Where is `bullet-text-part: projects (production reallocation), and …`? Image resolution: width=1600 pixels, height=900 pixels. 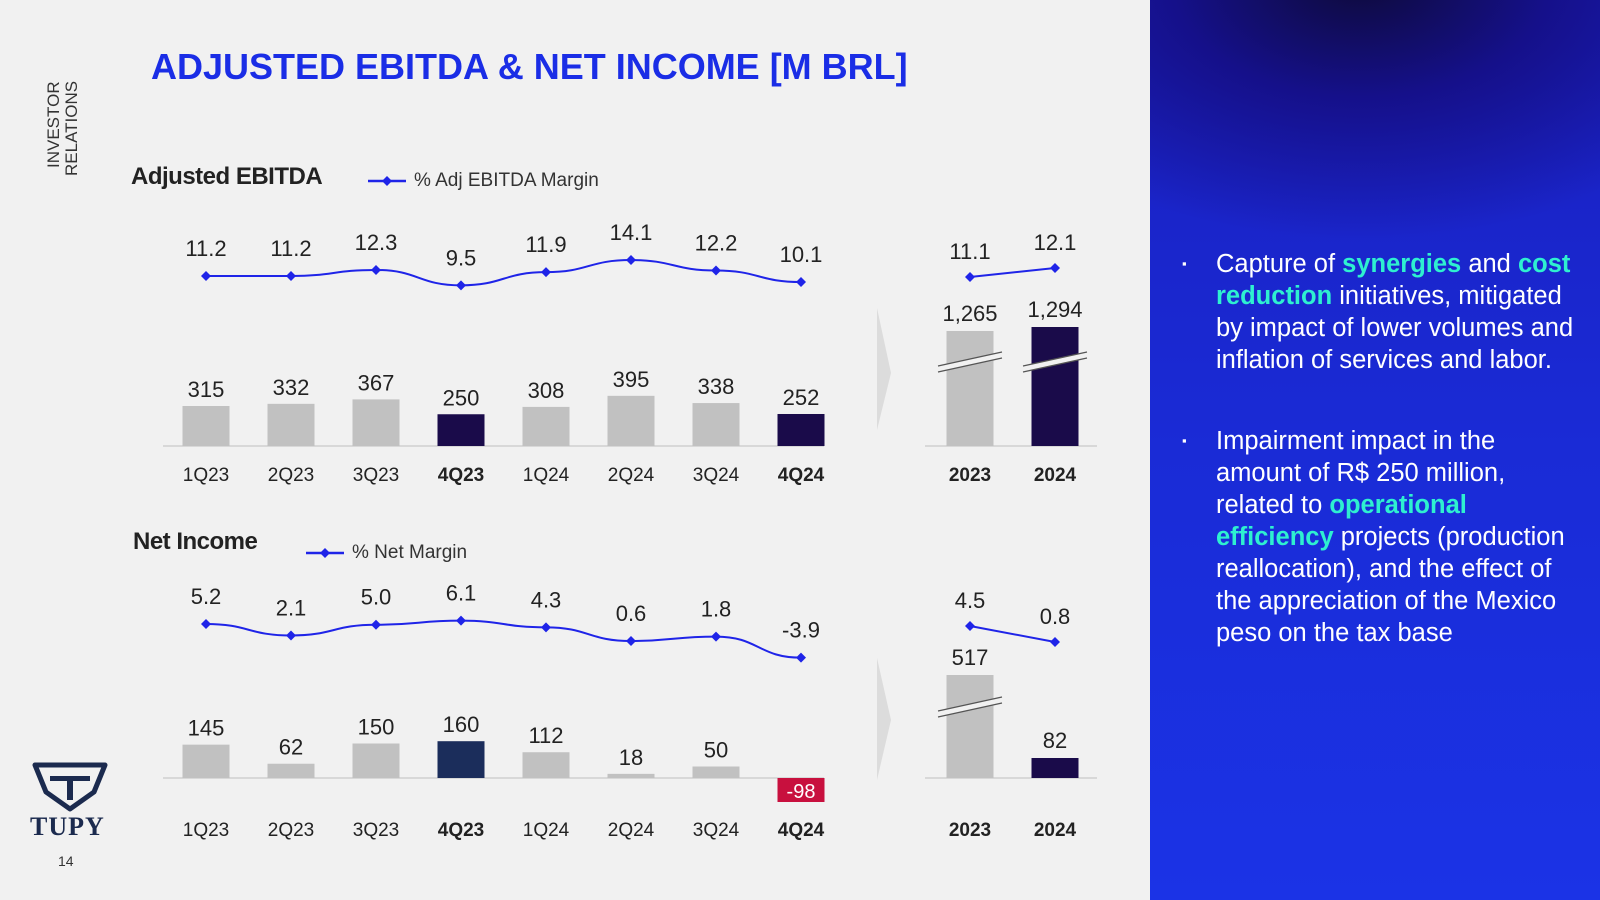
bullet-text-part: projects (production reallocation), and … is located at coordinates (1390, 585).